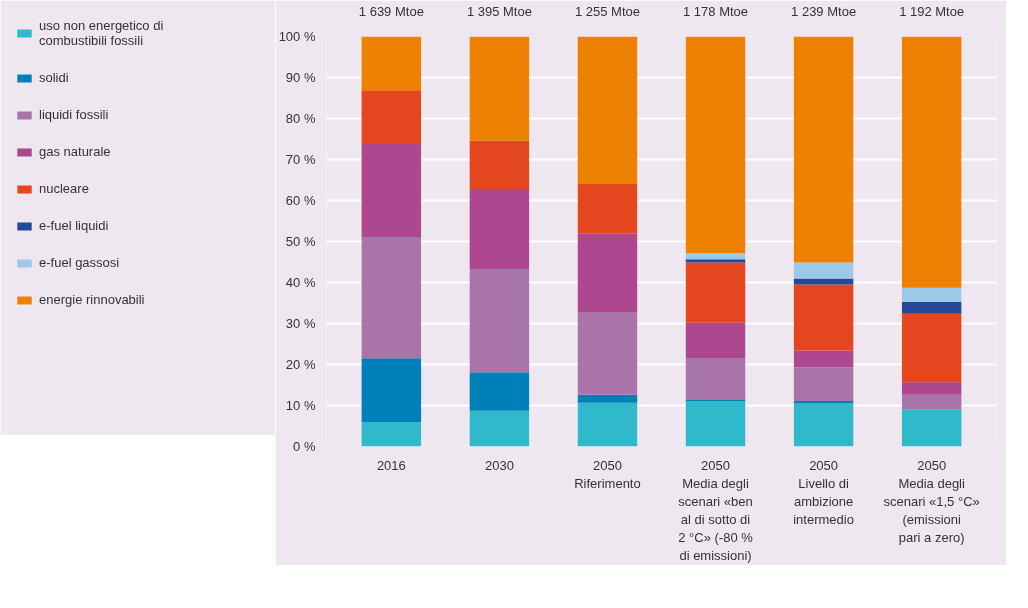 The width and height of the screenshot is (1028, 608). Describe the element at coordinates (300, 159) in the screenshot. I see `y-tick-label: 70 %` at that location.